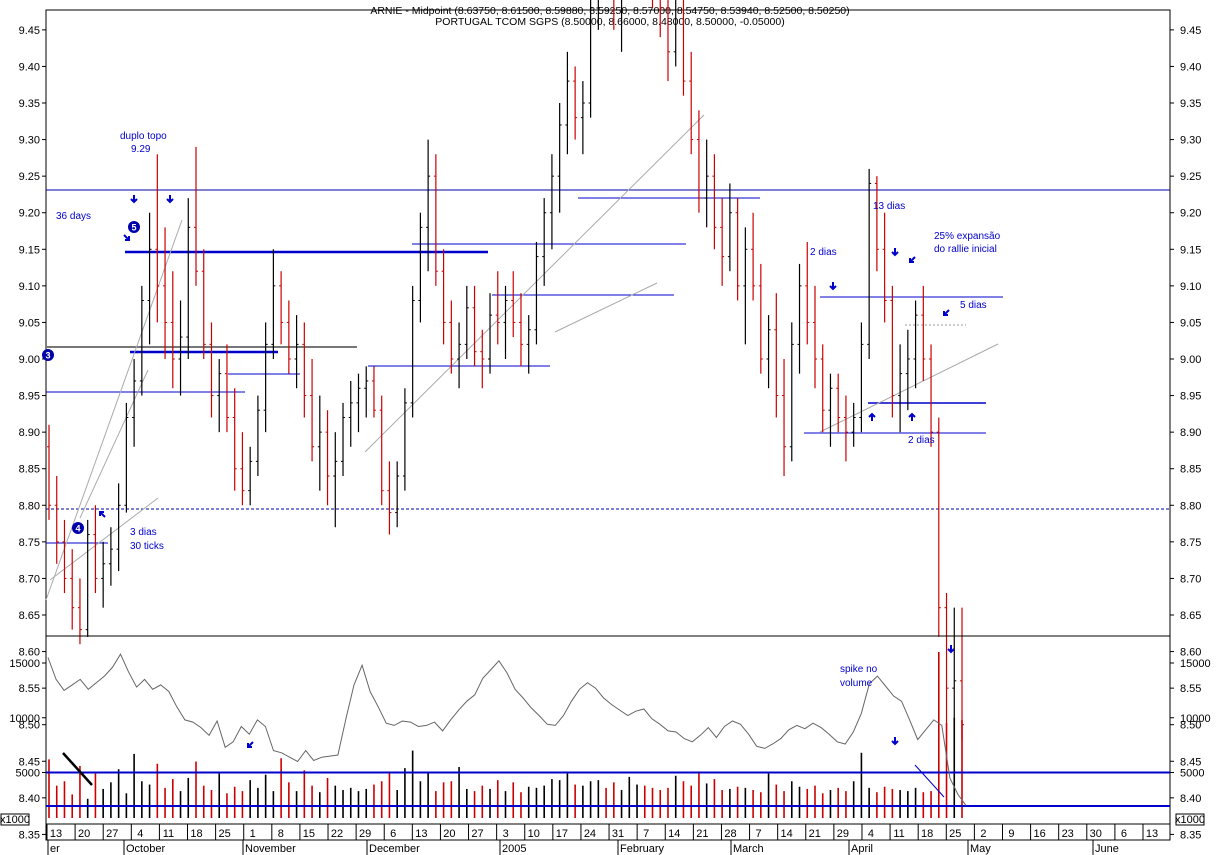 This screenshot has height=855, width=1220. I want to click on annotation-2-dias-top: 2 dias, so click(823, 252).